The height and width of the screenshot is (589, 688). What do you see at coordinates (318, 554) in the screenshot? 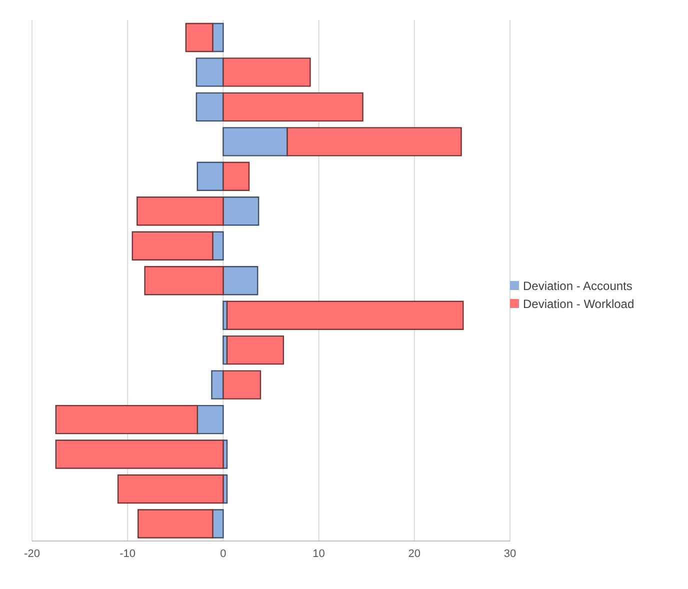
I see `x-tick-label: 10` at bounding box center [318, 554].